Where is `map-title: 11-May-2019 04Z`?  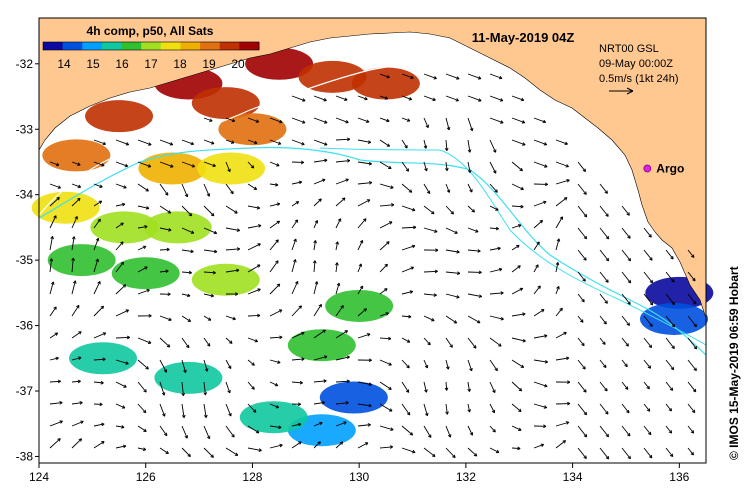 map-title: 11-May-2019 04Z is located at coordinates (523, 37).